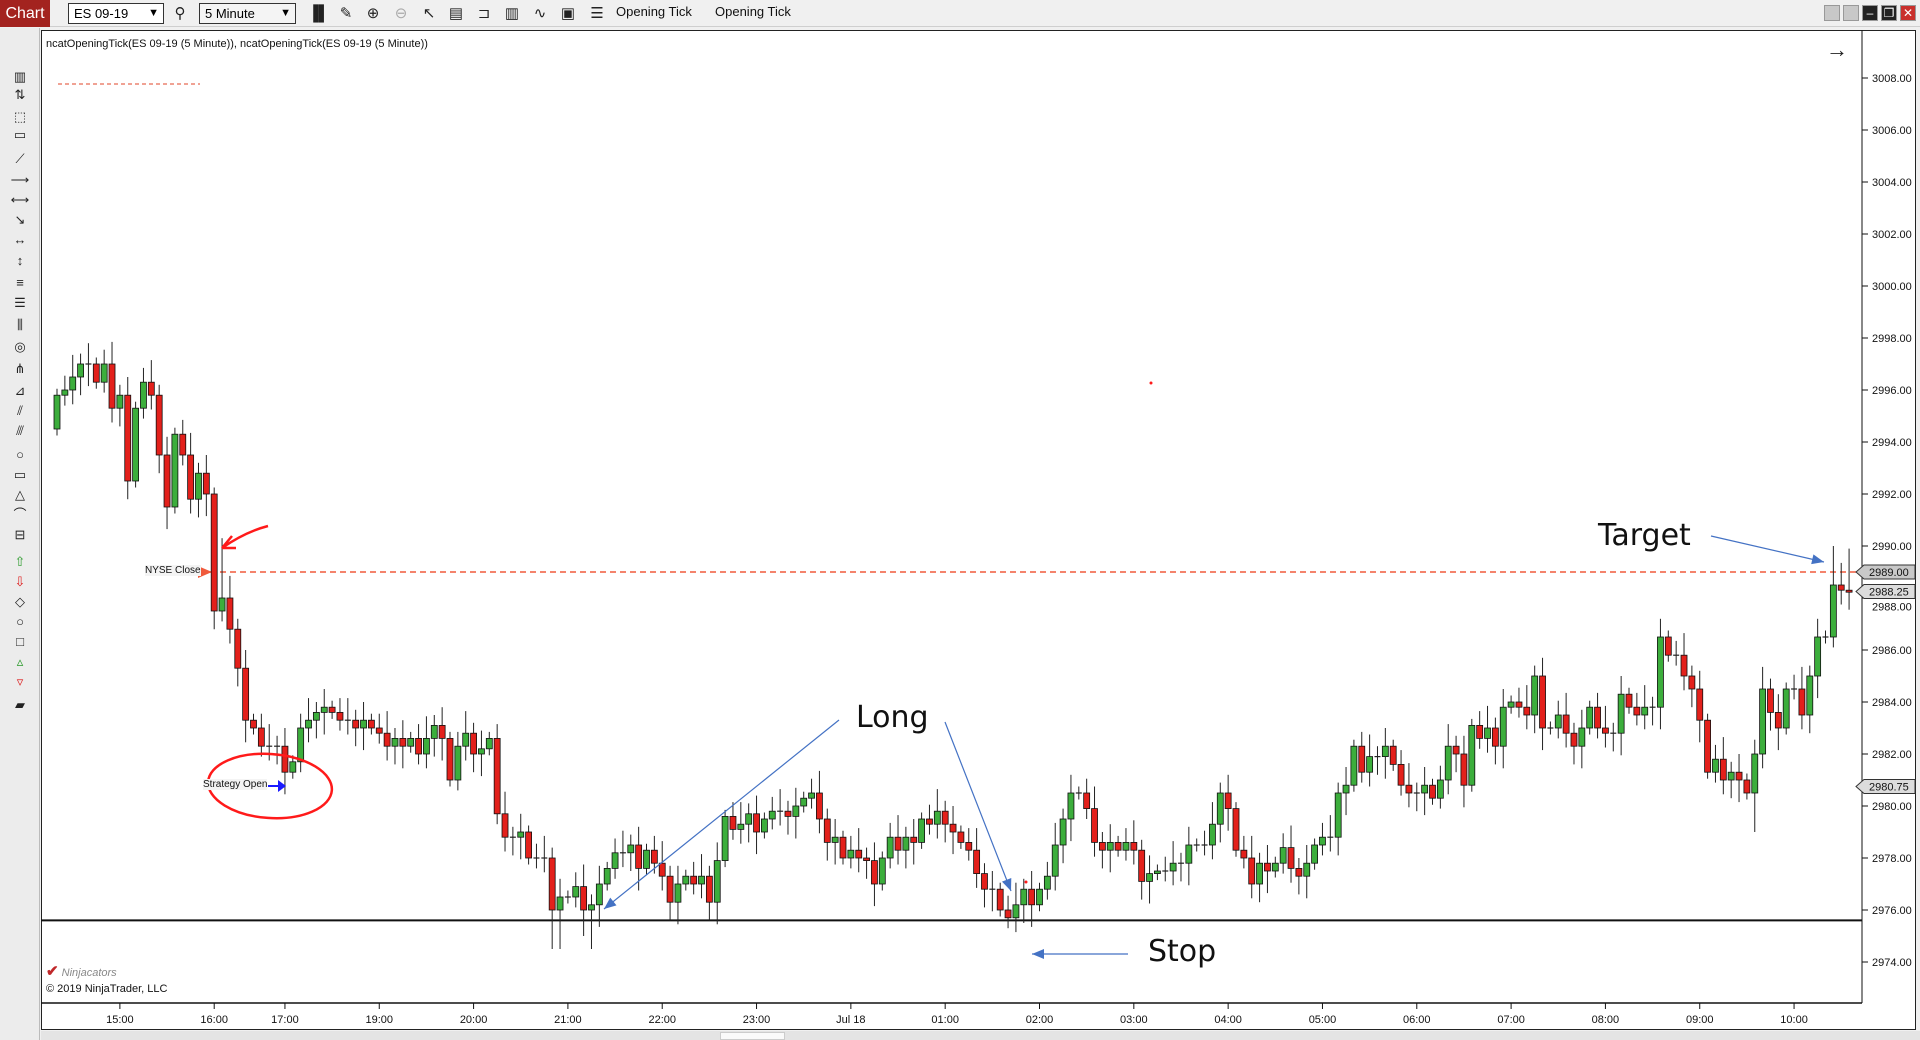 The image size is (1920, 1040). What do you see at coordinates (282, 786) in the screenshot?
I see `strategy-open-arrow-icon` at bounding box center [282, 786].